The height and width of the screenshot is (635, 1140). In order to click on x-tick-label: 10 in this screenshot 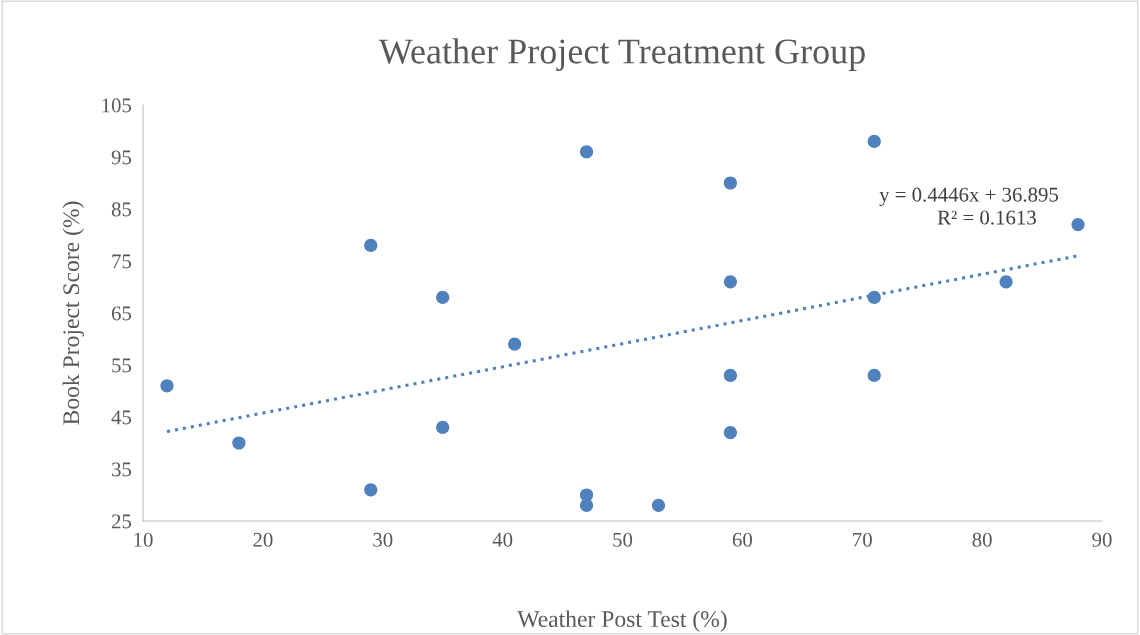, I will do `click(143, 539)`.